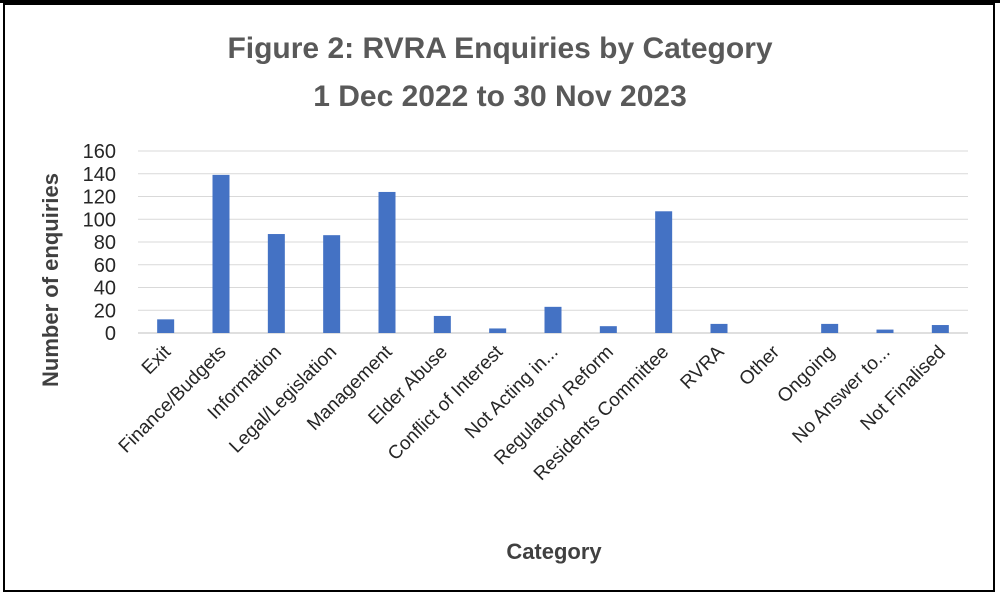 Image resolution: width=1000 pixels, height=595 pixels. Describe the element at coordinates (99, 220) in the screenshot. I see `y-tick-label: 100` at that location.